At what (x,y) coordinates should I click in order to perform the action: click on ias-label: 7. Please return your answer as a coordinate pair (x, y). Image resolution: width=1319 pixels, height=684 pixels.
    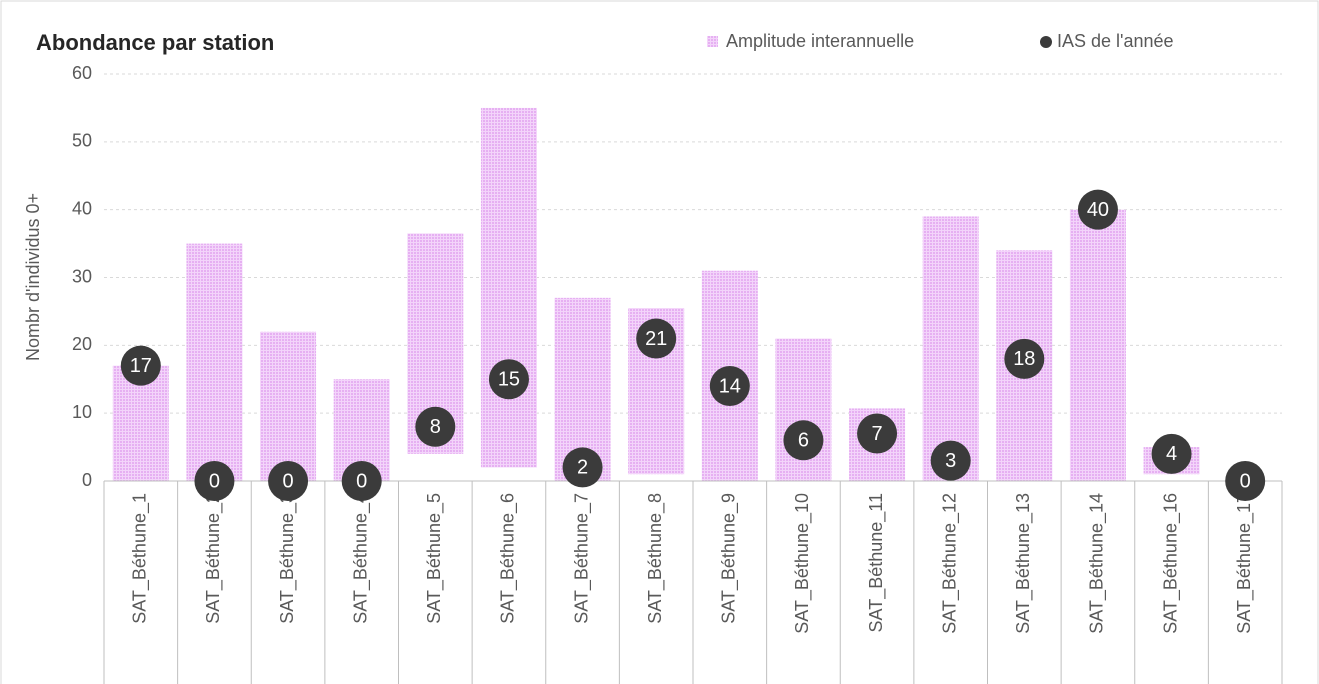
    Looking at the image, I should click on (877, 434).